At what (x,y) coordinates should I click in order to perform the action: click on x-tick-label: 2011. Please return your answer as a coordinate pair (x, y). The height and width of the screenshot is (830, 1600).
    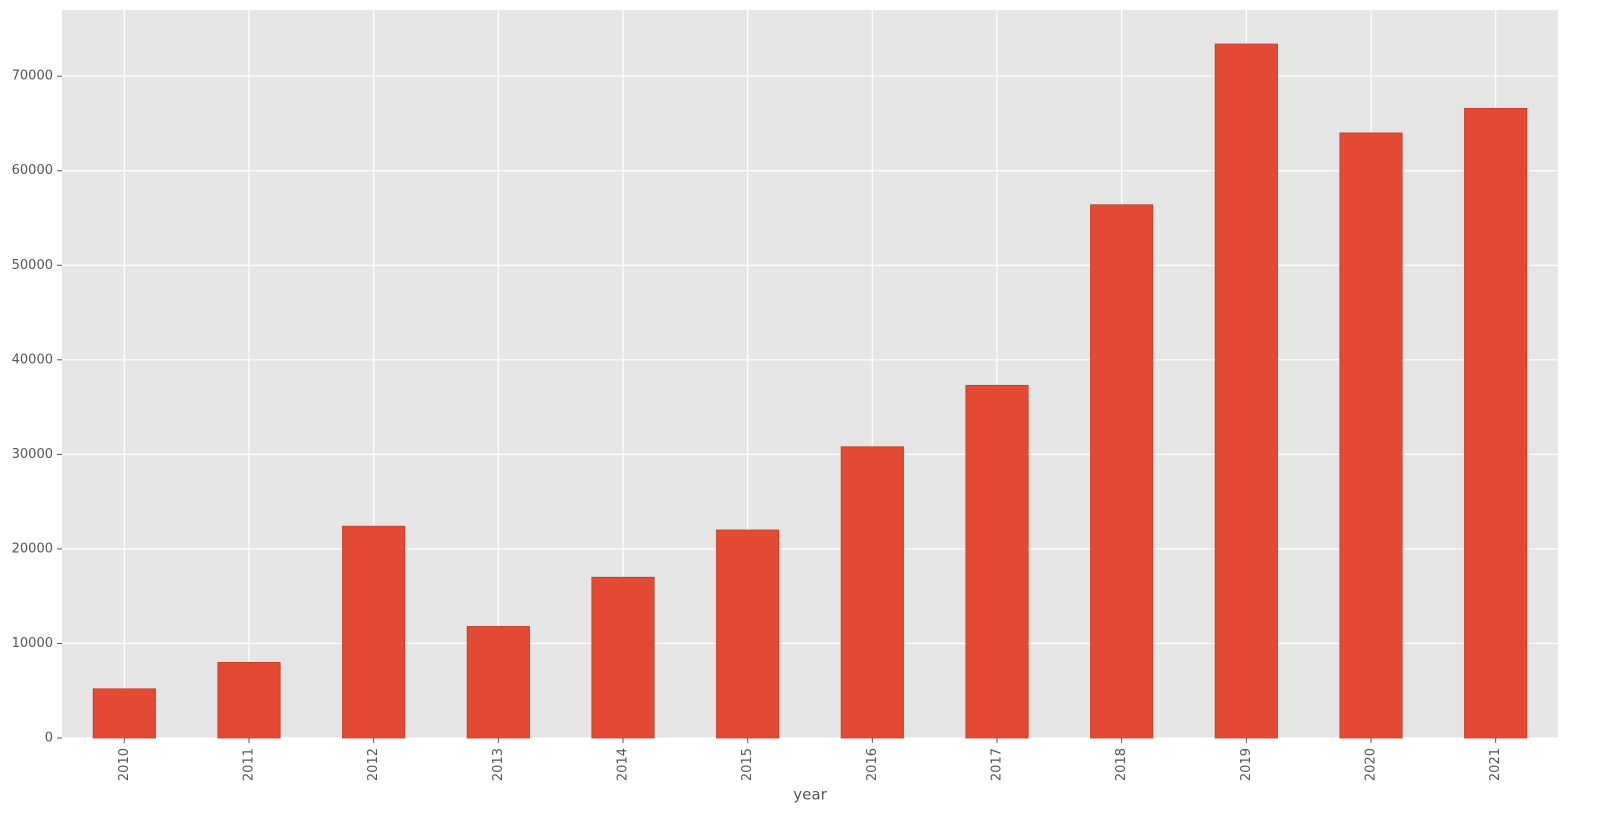
    Looking at the image, I should click on (249, 764).